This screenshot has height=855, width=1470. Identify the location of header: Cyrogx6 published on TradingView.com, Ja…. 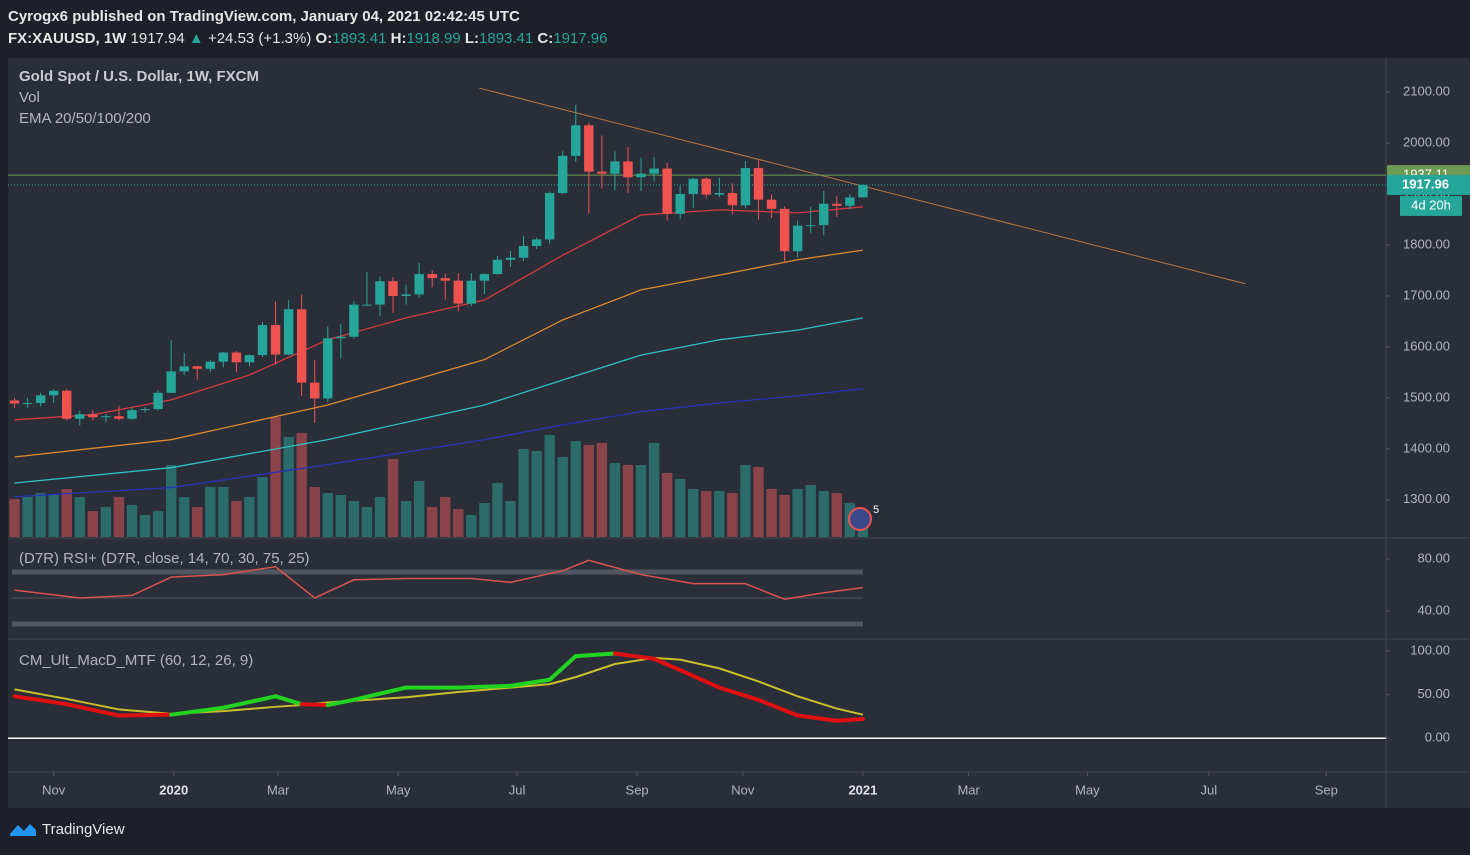
(307, 28).